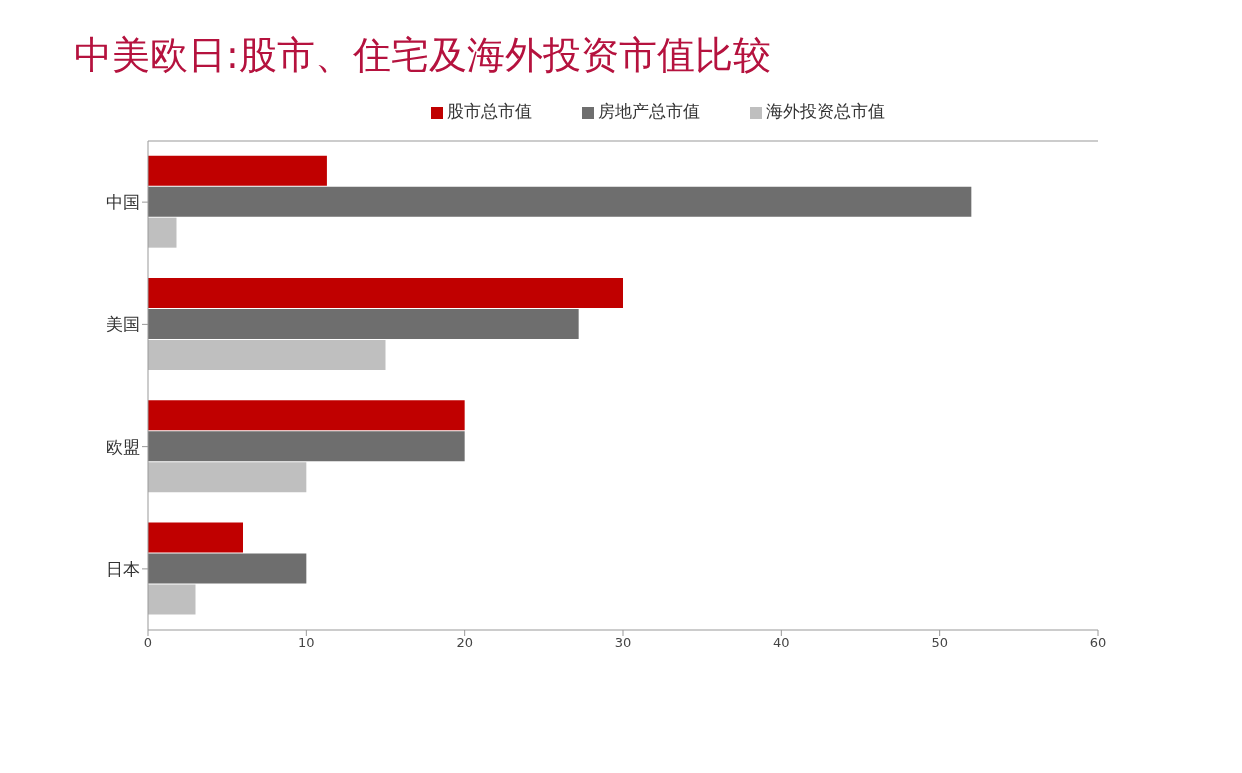  What do you see at coordinates (123, 568) in the screenshot?
I see `y-tick-label: 日本` at bounding box center [123, 568].